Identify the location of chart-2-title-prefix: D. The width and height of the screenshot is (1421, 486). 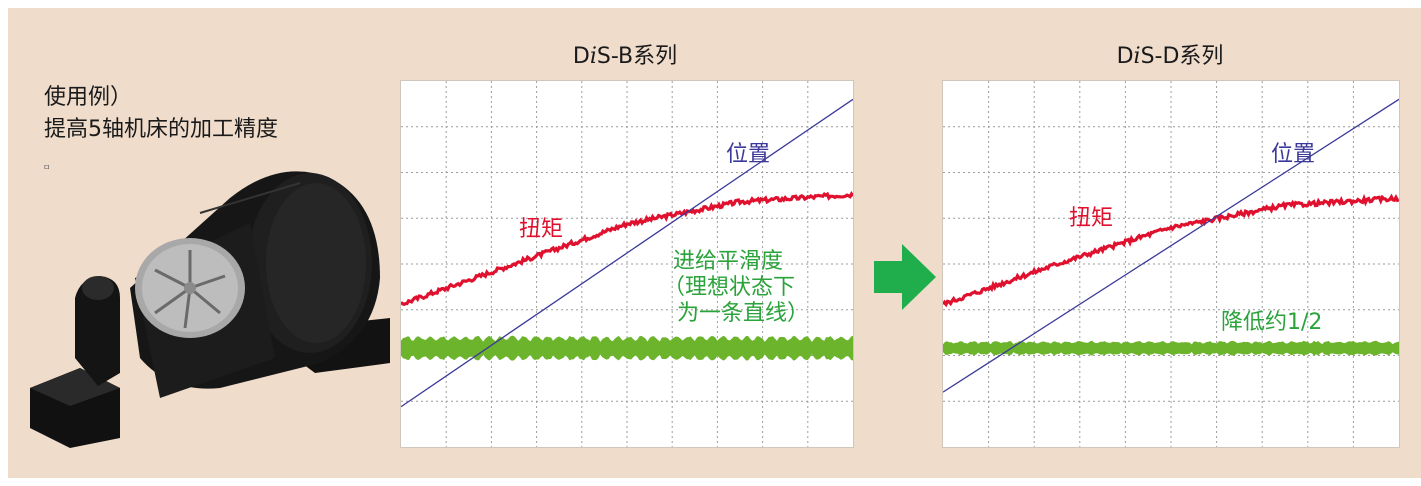
(1125, 56).